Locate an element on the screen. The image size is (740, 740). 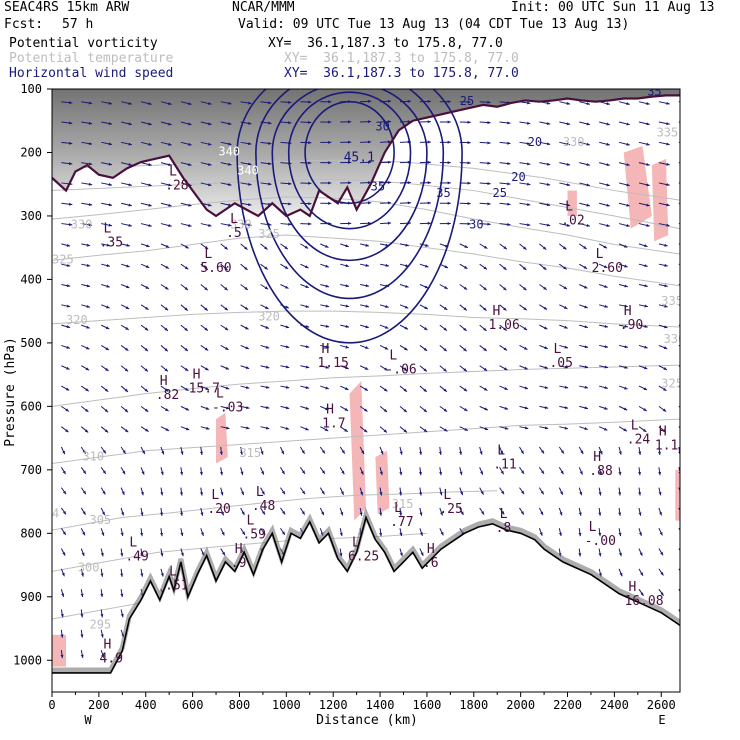
x-tick-label: 1600 is located at coordinates (426, 705).